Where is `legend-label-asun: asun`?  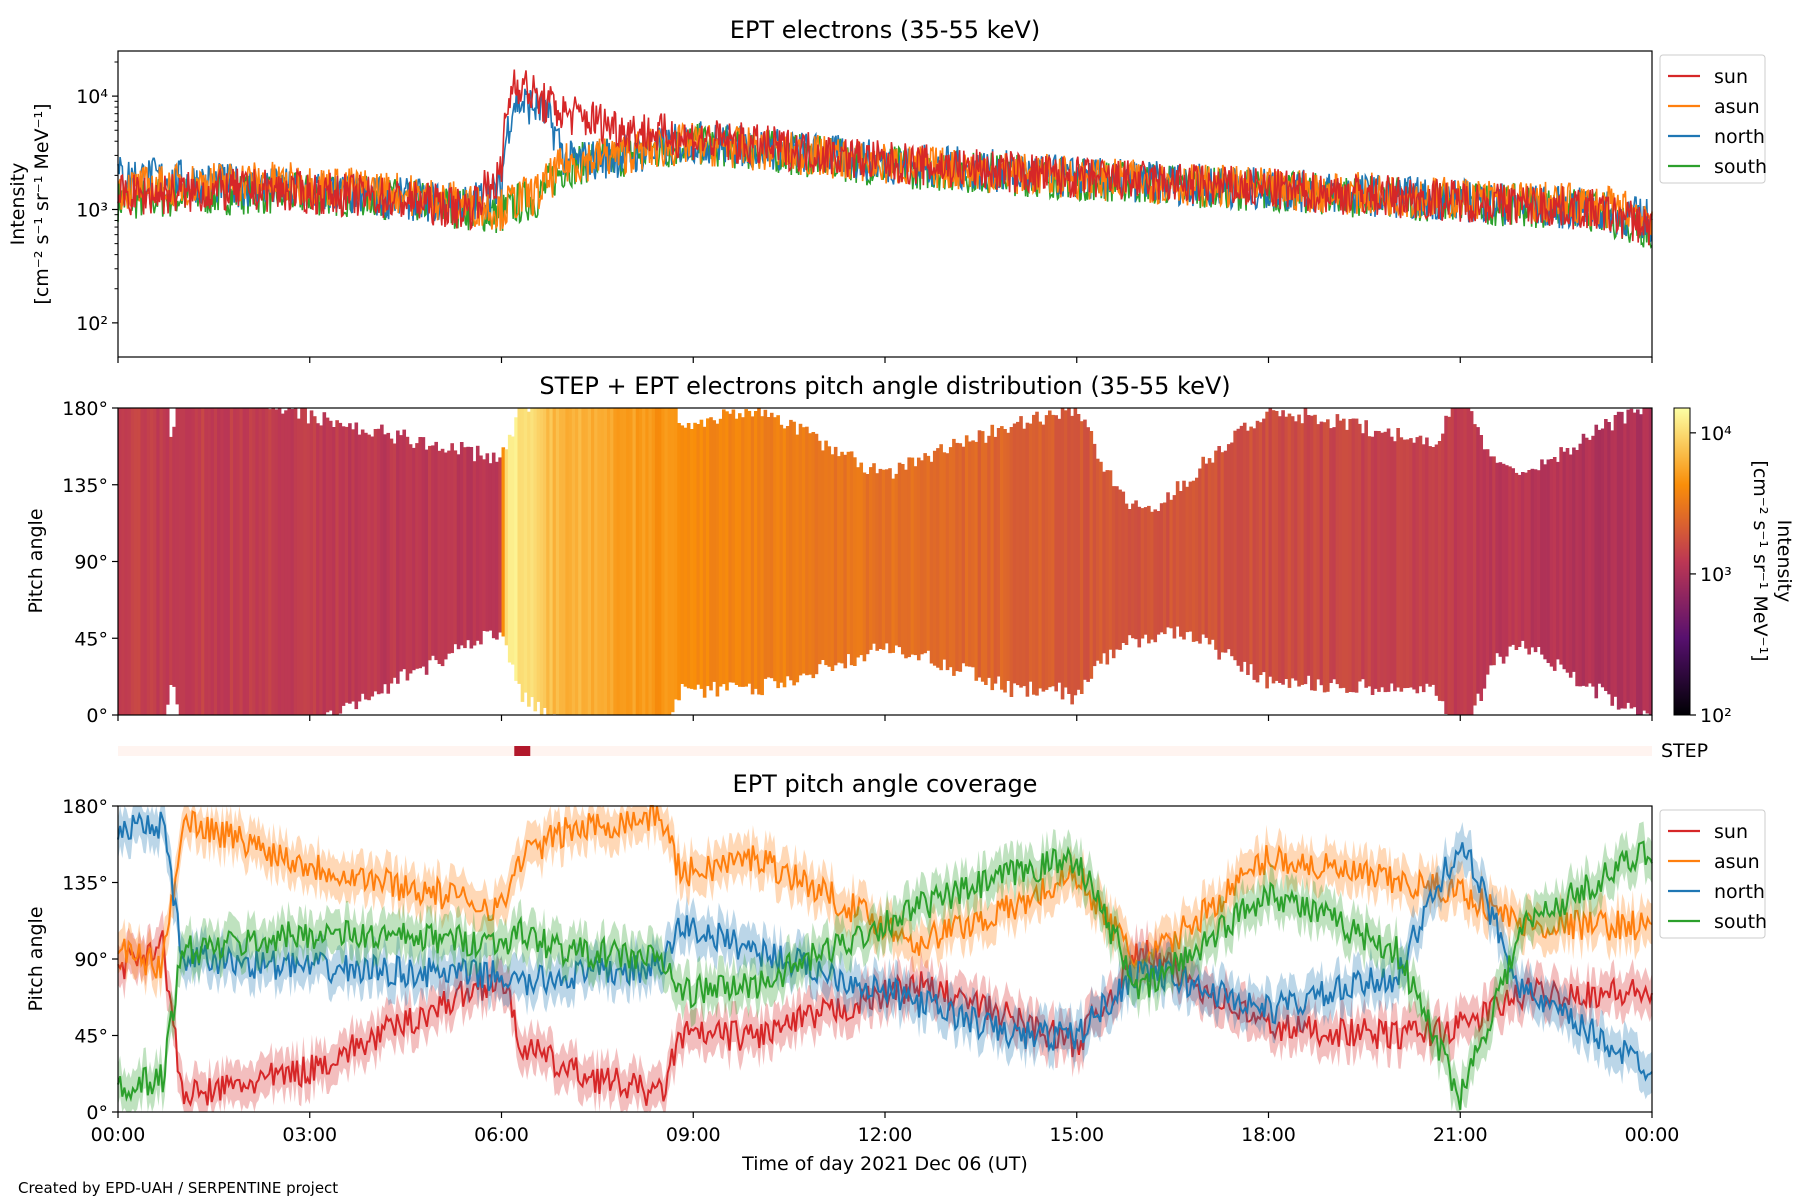 legend-label-asun: asun is located at coordinates (1737, 107).